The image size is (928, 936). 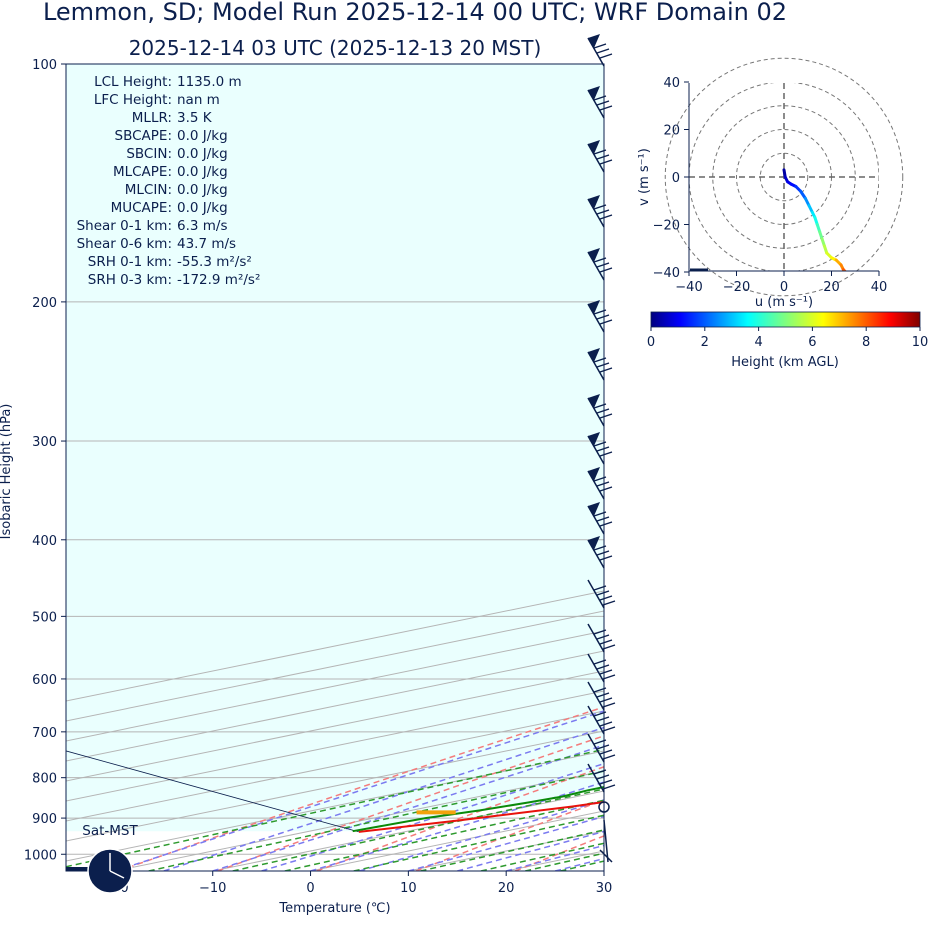 I want to click on isotherm-gridline, so click(x=335, y=746).